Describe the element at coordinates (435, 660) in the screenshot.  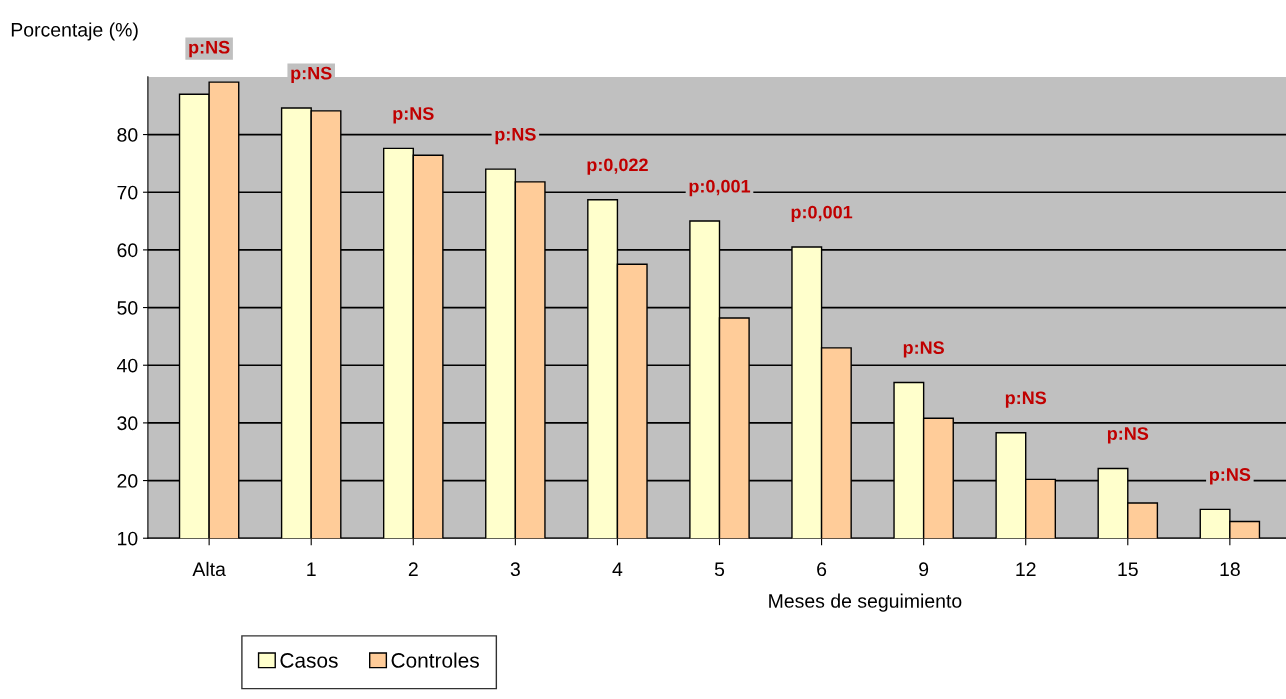
I see `legend-label: Controles` at that location.